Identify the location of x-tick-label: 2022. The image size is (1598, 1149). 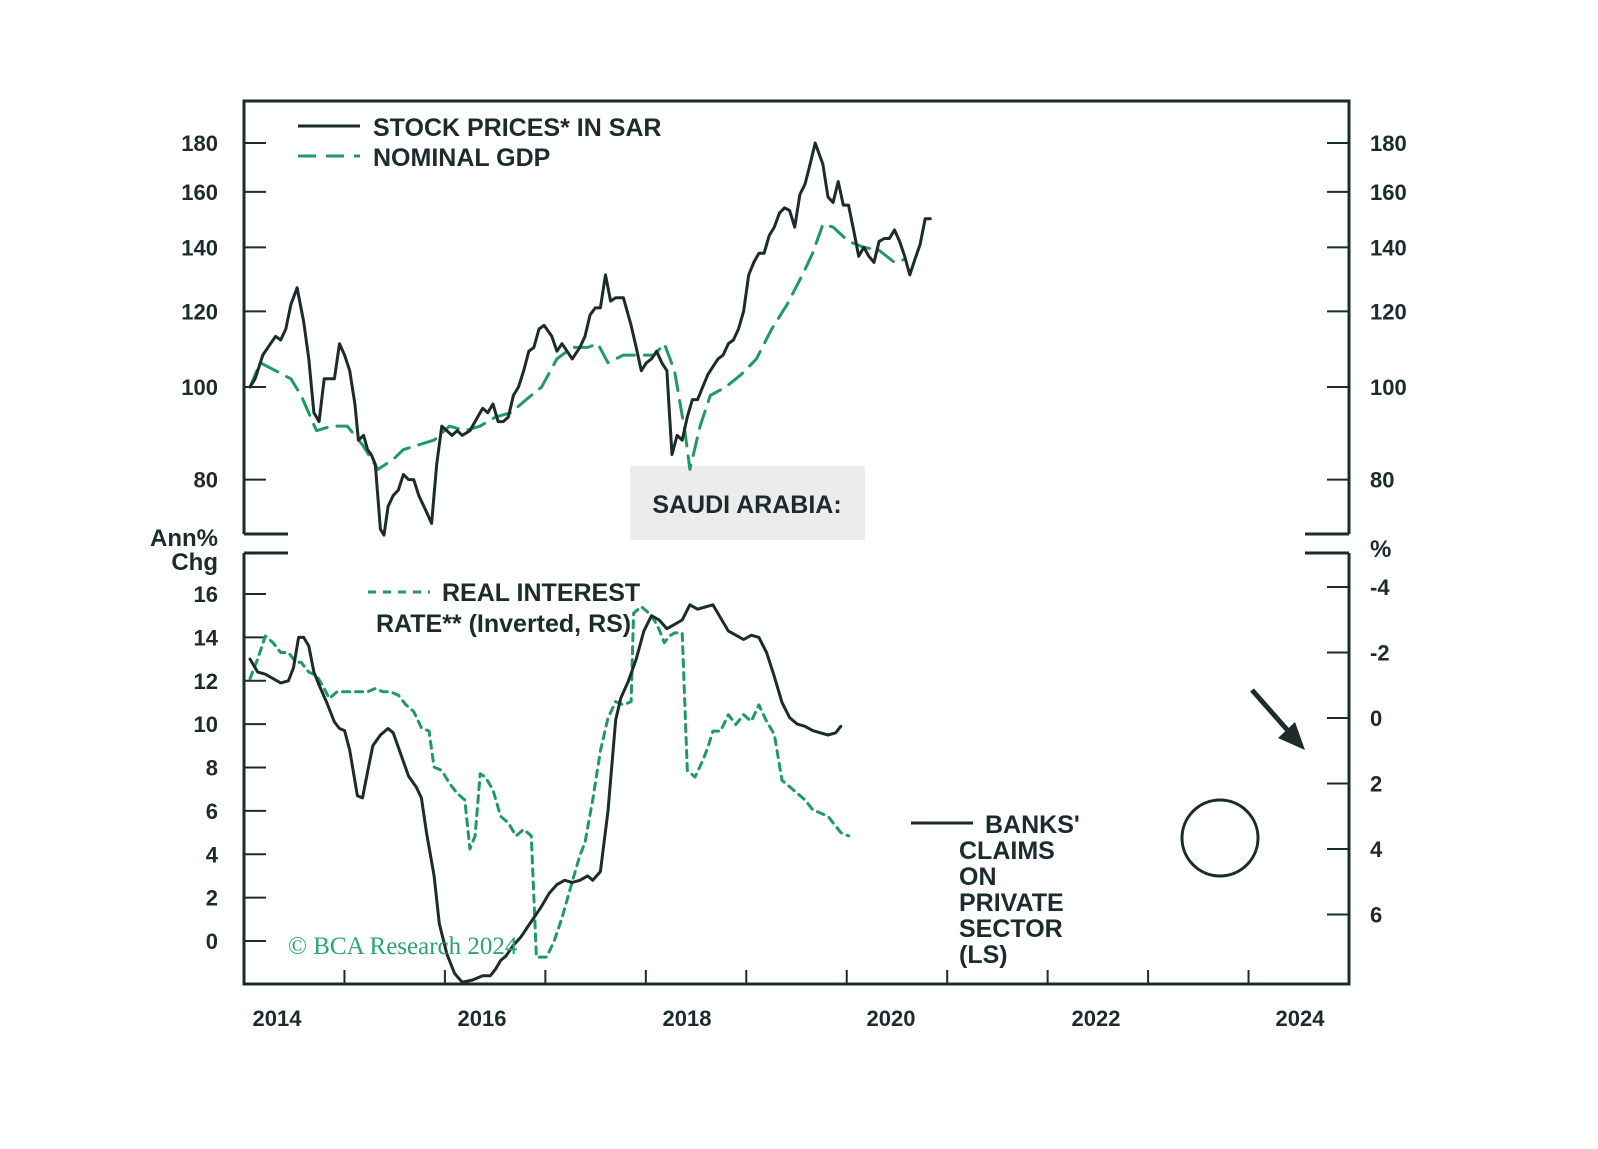
(1096, 1018).